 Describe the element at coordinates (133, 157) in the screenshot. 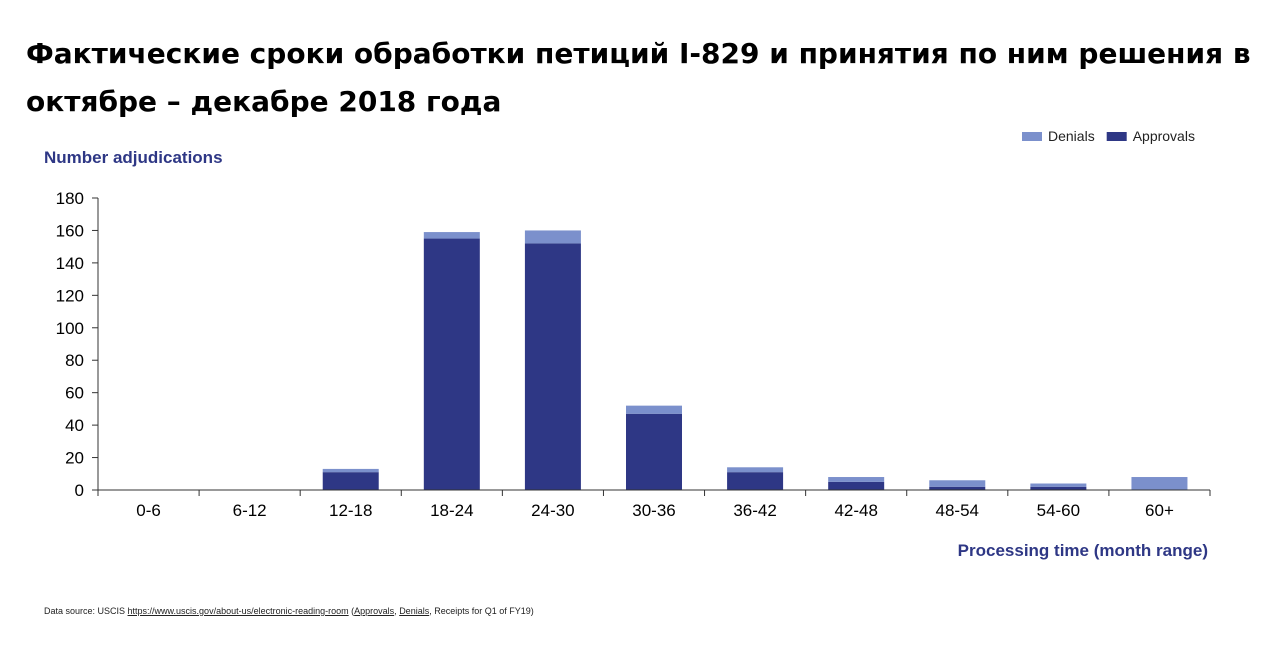

I see `y-axis-label: Number adjudications` at that location.